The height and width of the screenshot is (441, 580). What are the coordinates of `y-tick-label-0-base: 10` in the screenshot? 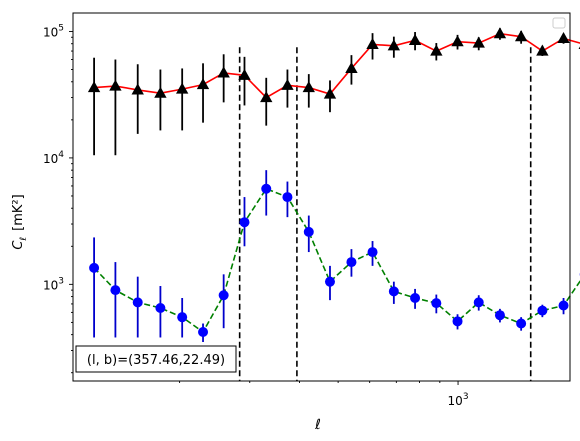 It's located at (50, 285).